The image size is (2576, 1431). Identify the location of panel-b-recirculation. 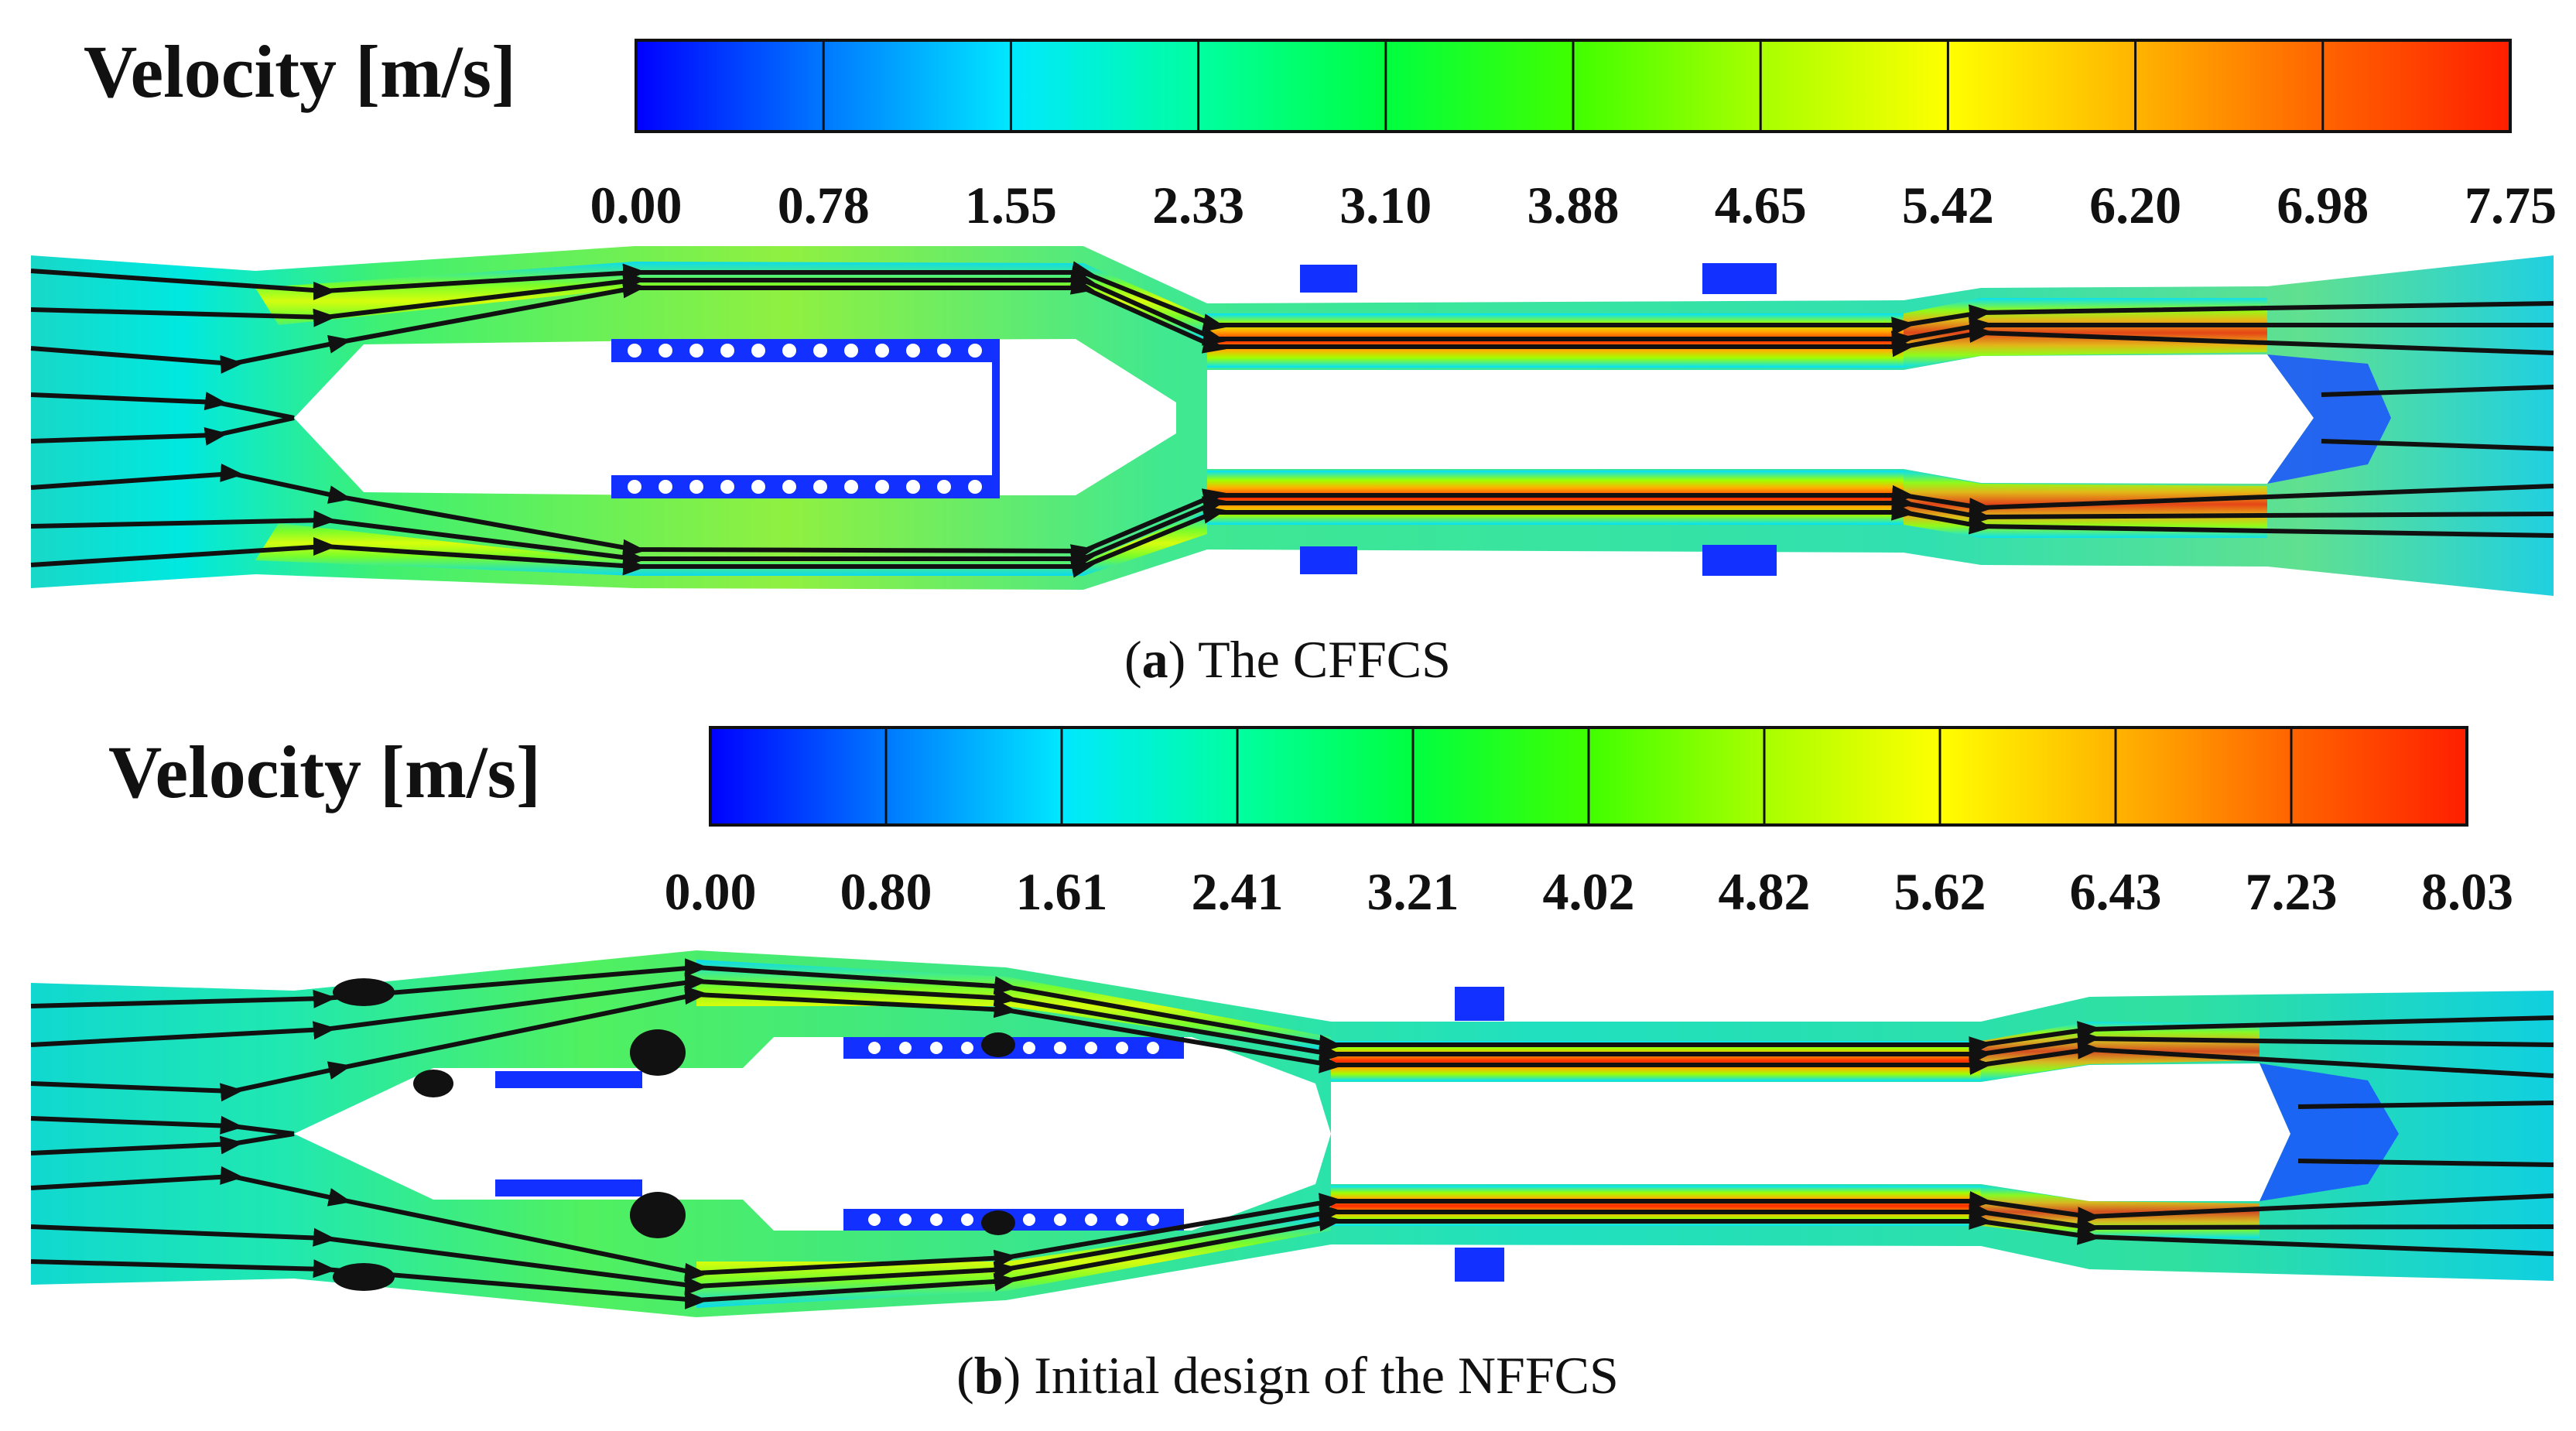
(2329, 1132).